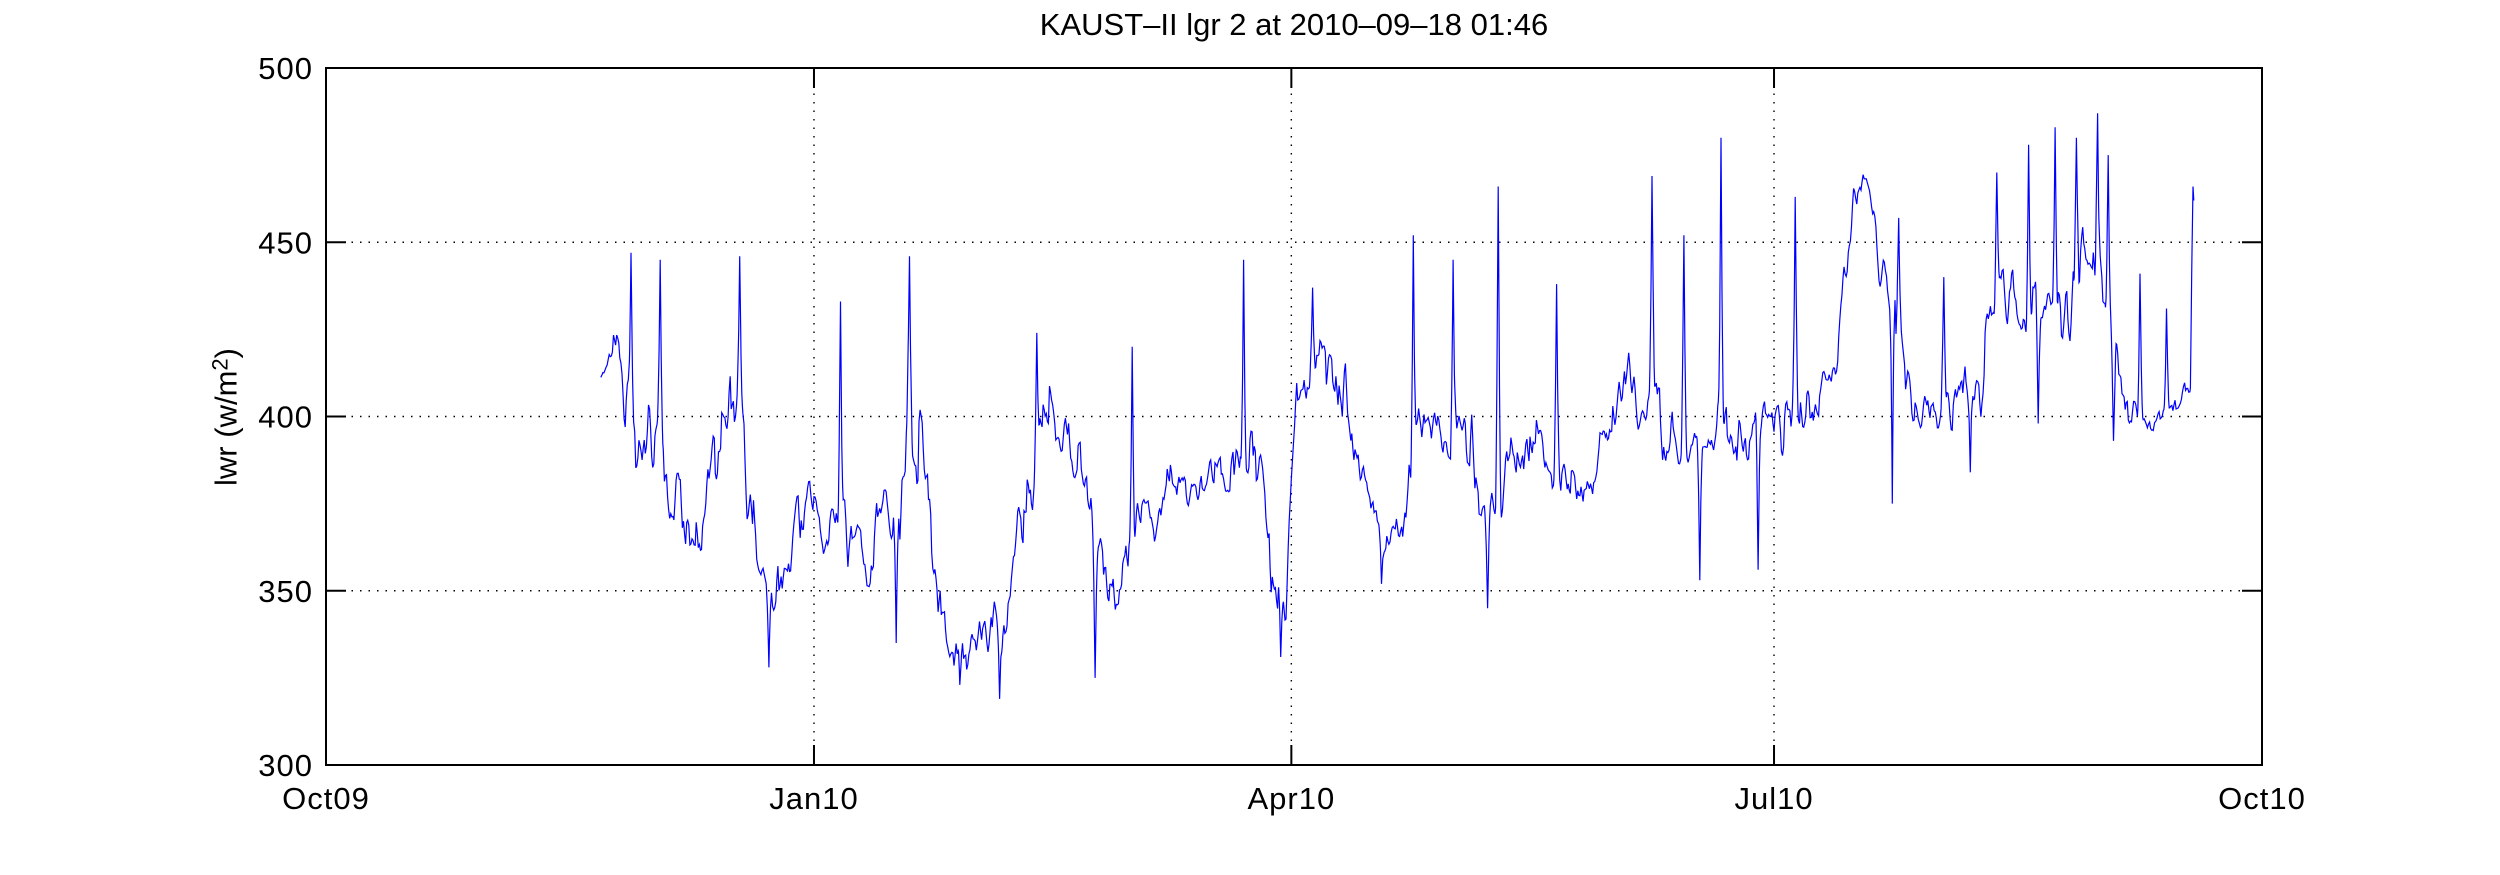 The width and height of the screenshot is (2500, 875). I want to click on y-tick-label: 500, so click(285, 68).